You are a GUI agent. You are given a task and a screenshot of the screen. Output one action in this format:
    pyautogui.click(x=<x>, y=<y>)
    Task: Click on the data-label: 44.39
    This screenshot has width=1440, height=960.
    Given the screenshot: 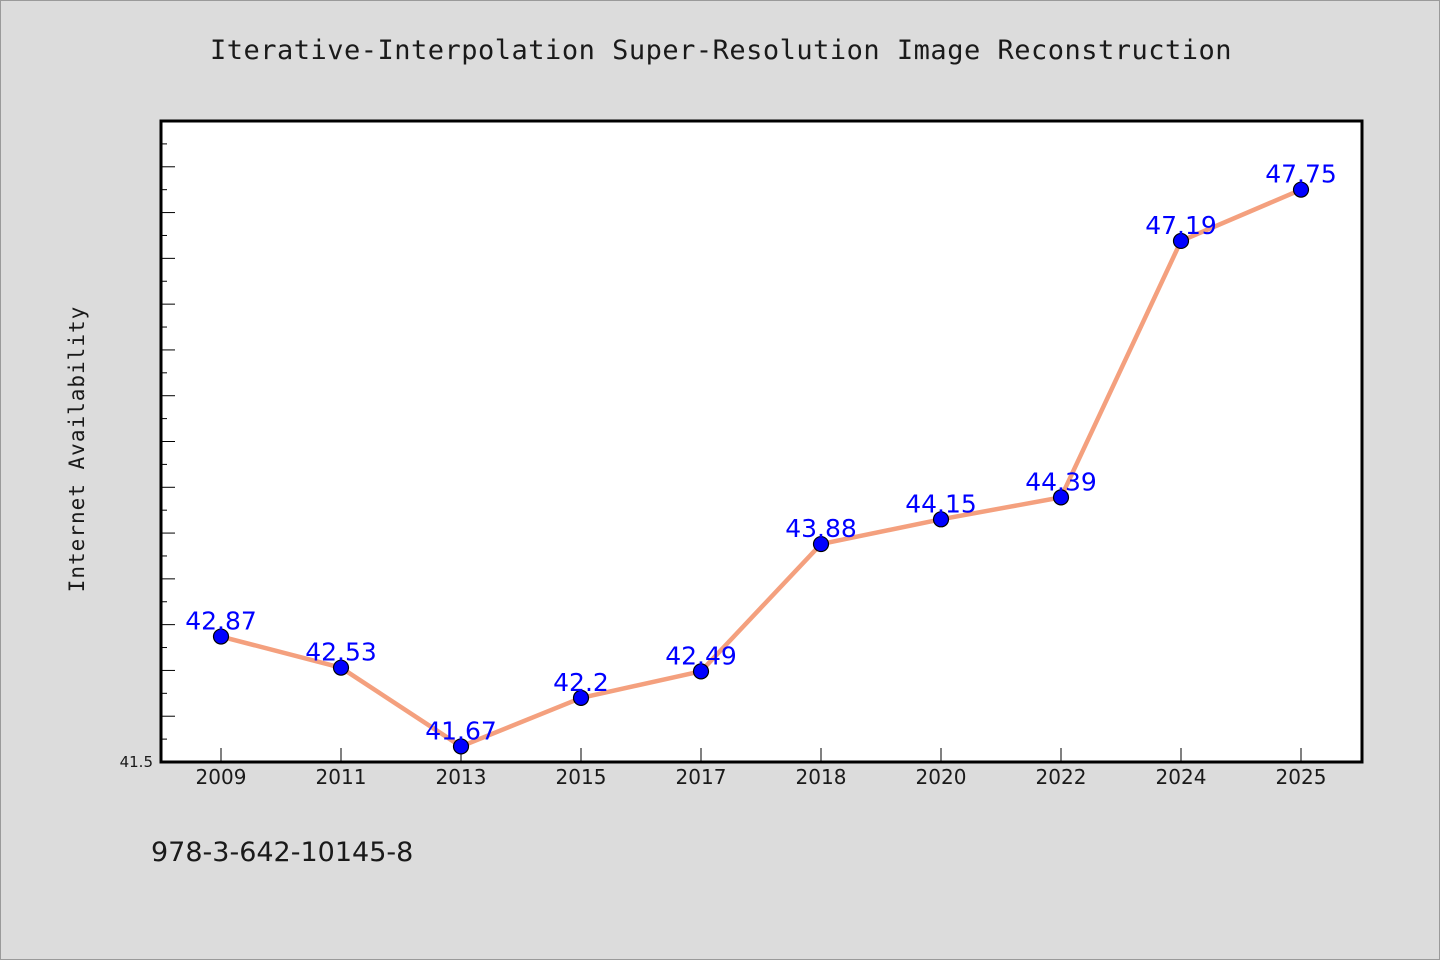 What is the action you would take?
    pyautogui.click(x=1061, y=481)
    